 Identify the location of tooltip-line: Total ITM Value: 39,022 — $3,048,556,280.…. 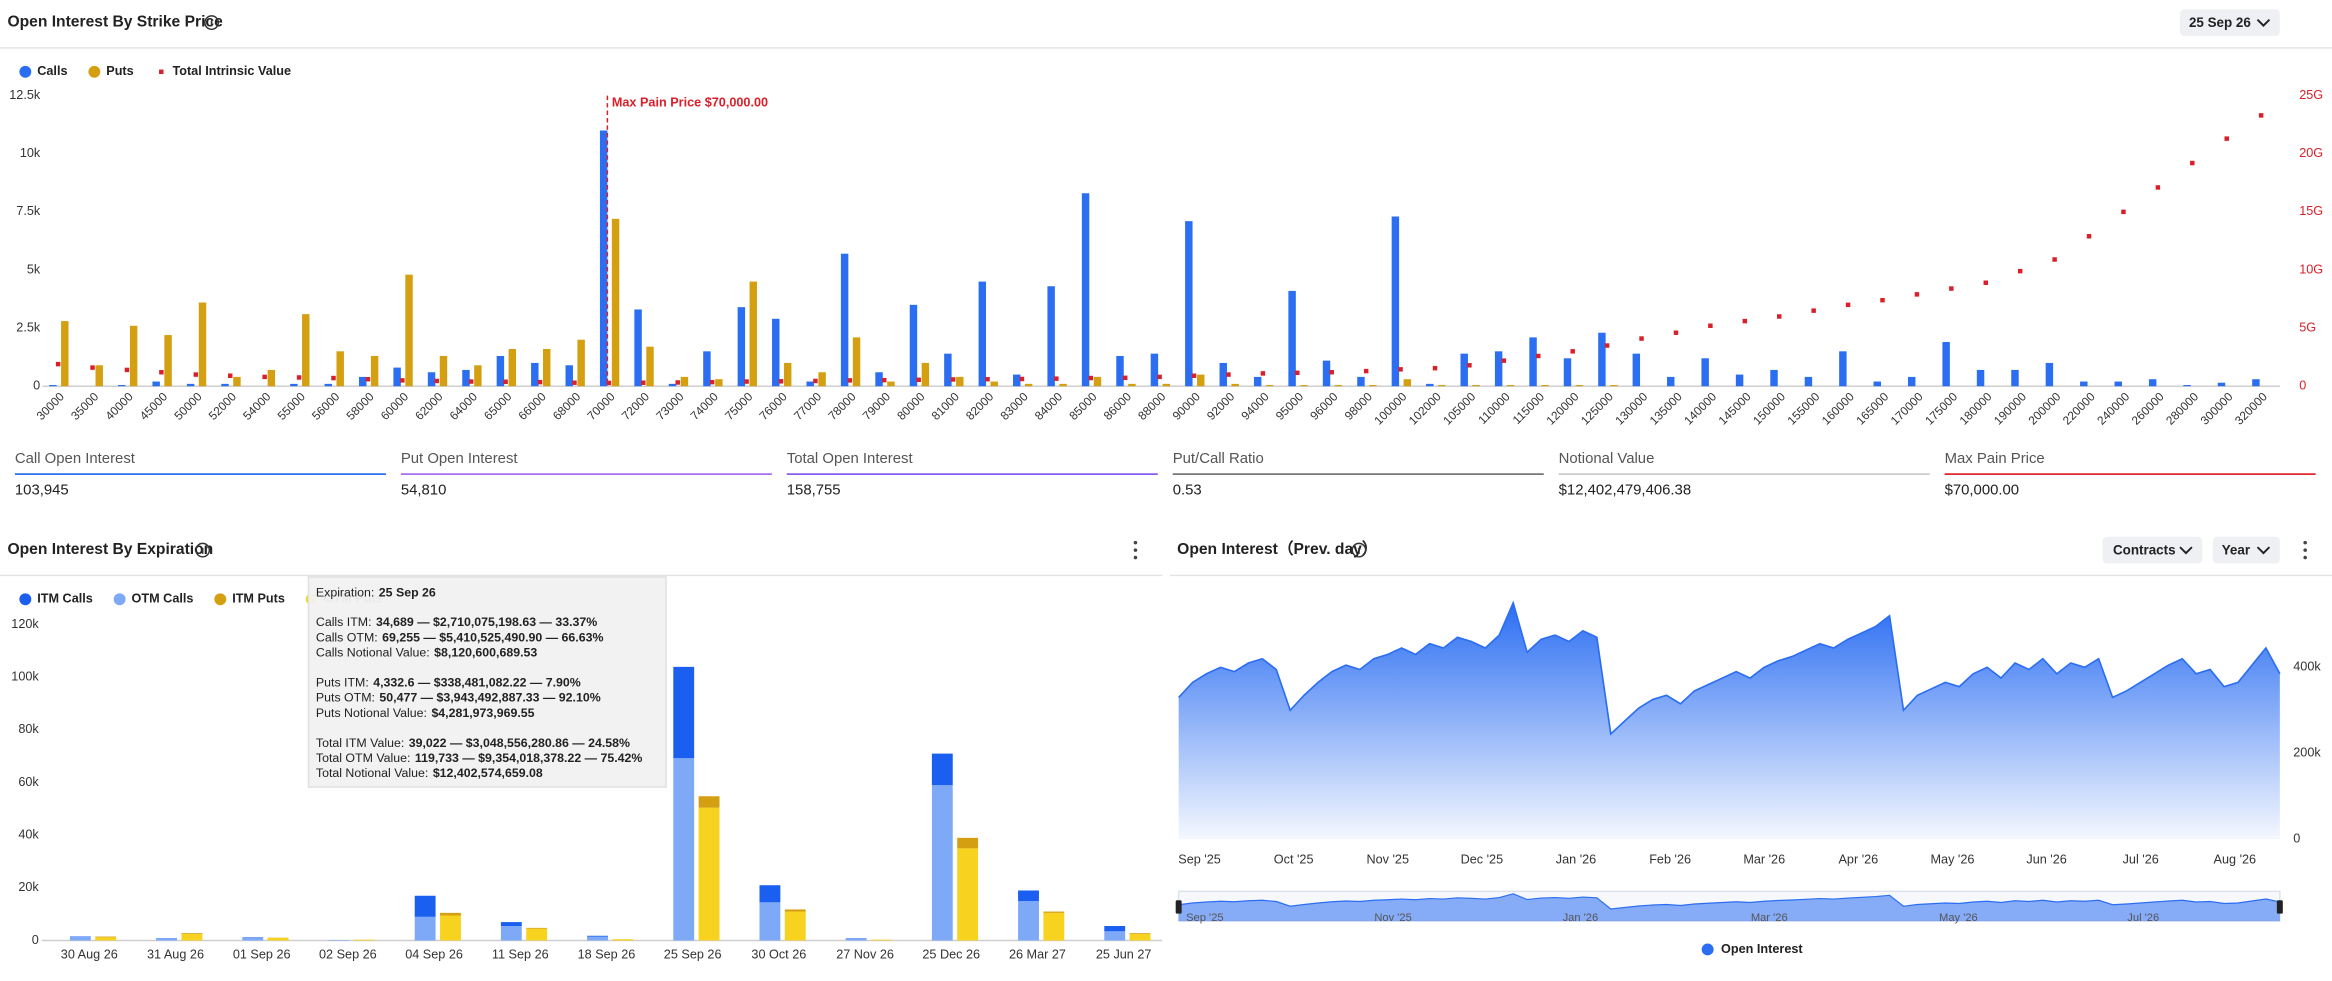
(473, 743).